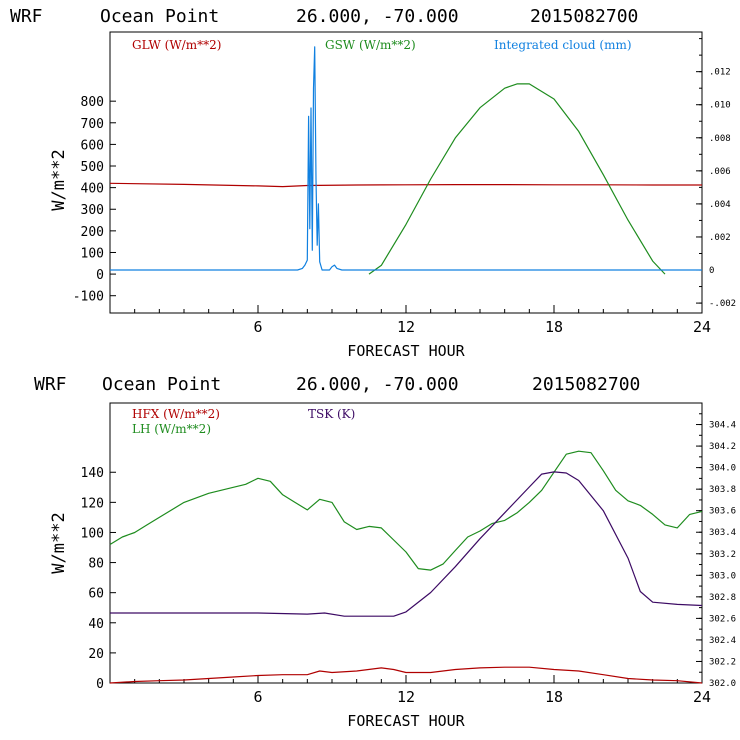 The width and height of the screenshot is (740, 740). I want to click on bottom-y2tick-label: 302.2, so click(722, 662).